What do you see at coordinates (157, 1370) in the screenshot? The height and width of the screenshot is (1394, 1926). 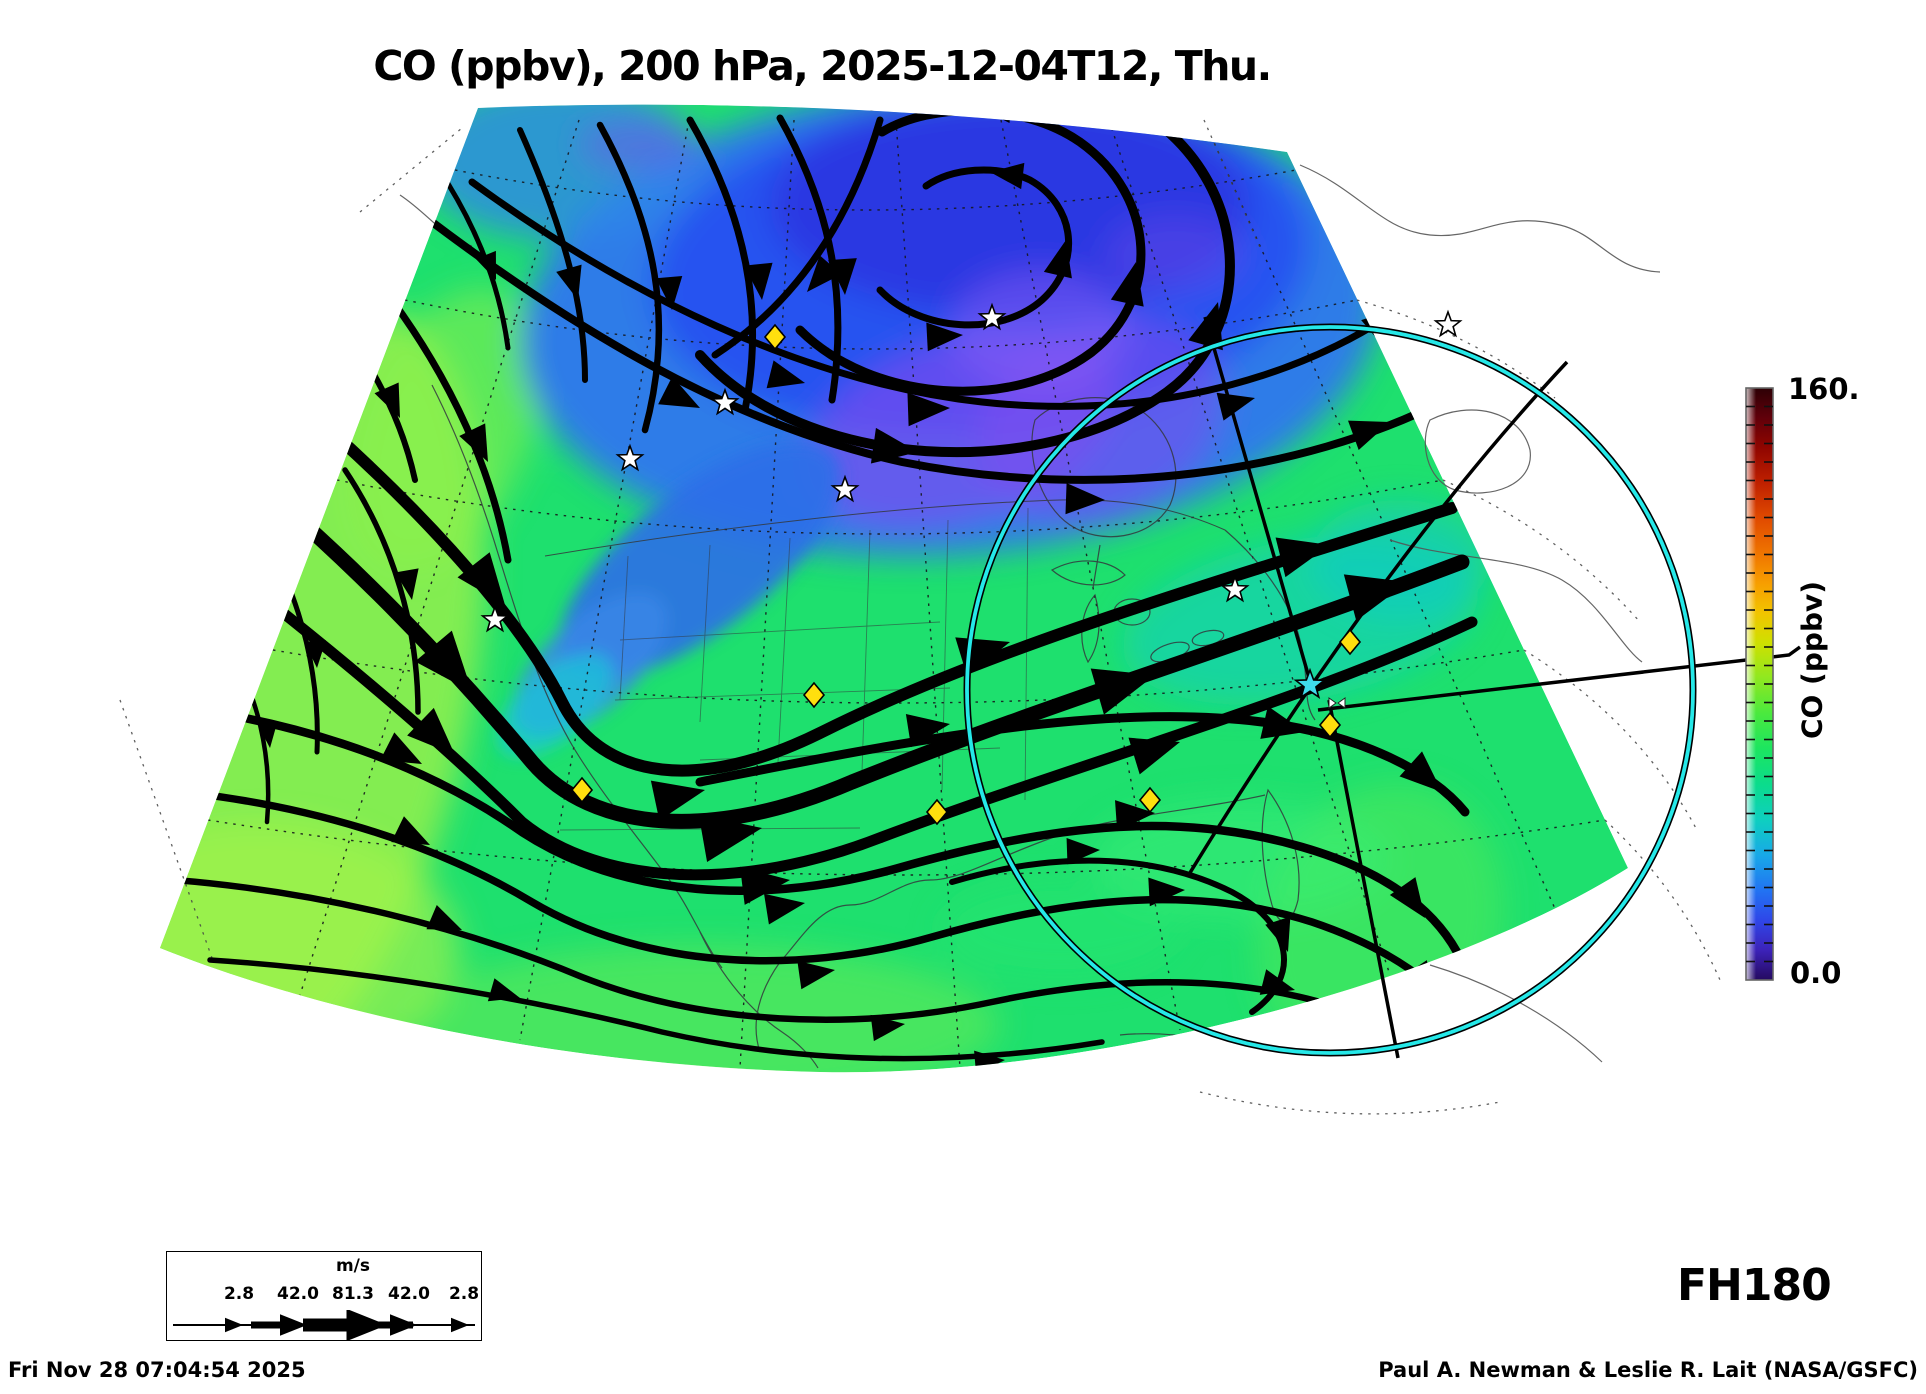 I see `generation-timestamp: Fri Nov 28 07:04:54 2025` at bounding box center [157, 1370].